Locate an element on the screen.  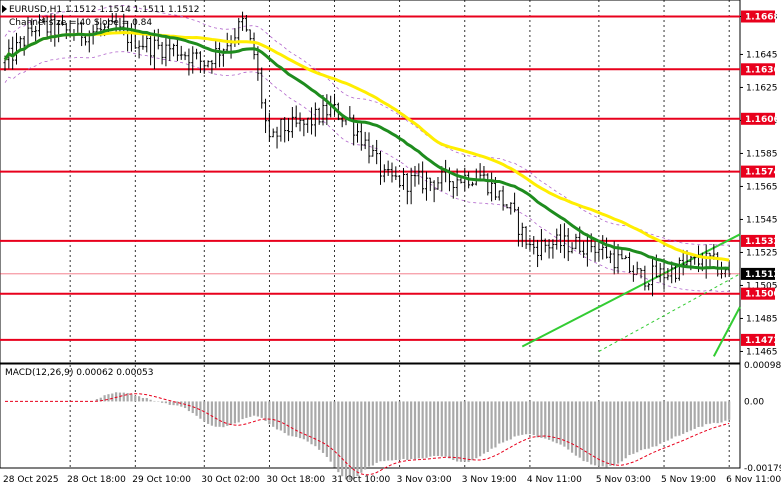
x-tick-label: 4 Nov 11:00 is located at coordinates (554, 480).